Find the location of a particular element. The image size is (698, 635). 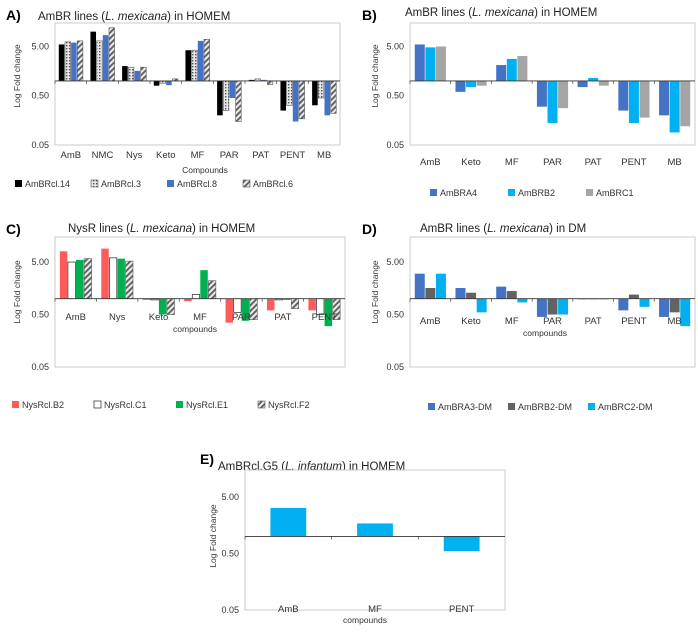

bar-NysRcl.F2-PAR is located at coordinates (253, 309).